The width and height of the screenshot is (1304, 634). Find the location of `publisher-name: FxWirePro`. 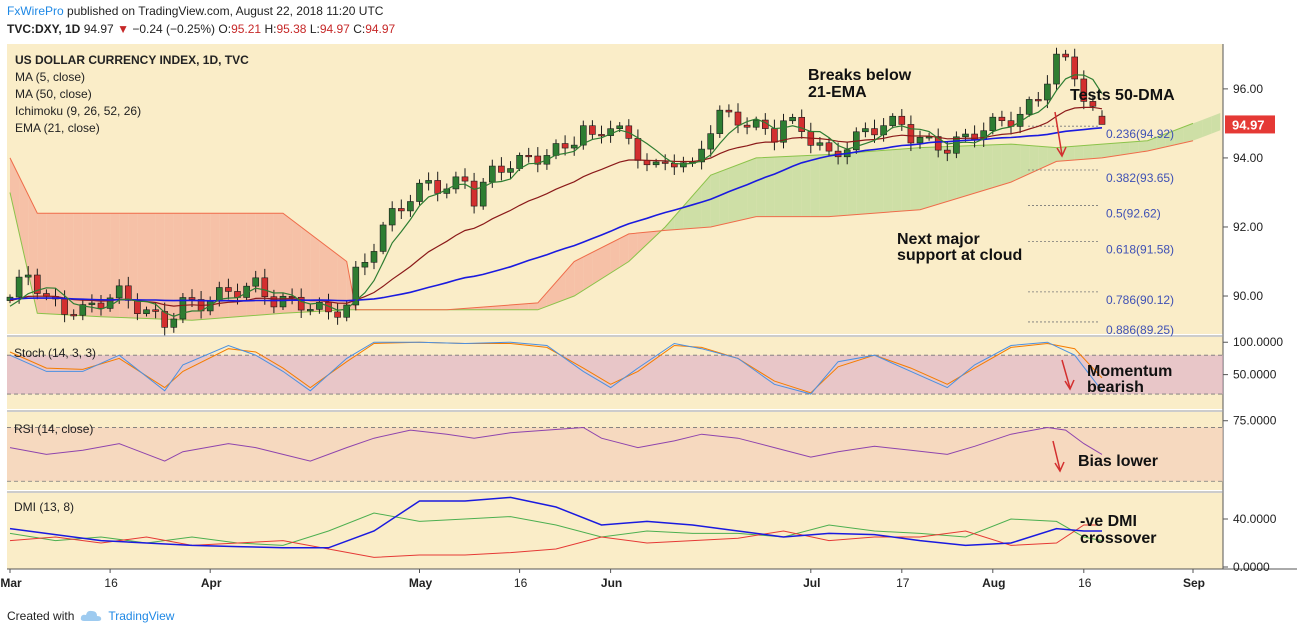

publisher-name: FxWirePro is located at coordinates (35, 11).